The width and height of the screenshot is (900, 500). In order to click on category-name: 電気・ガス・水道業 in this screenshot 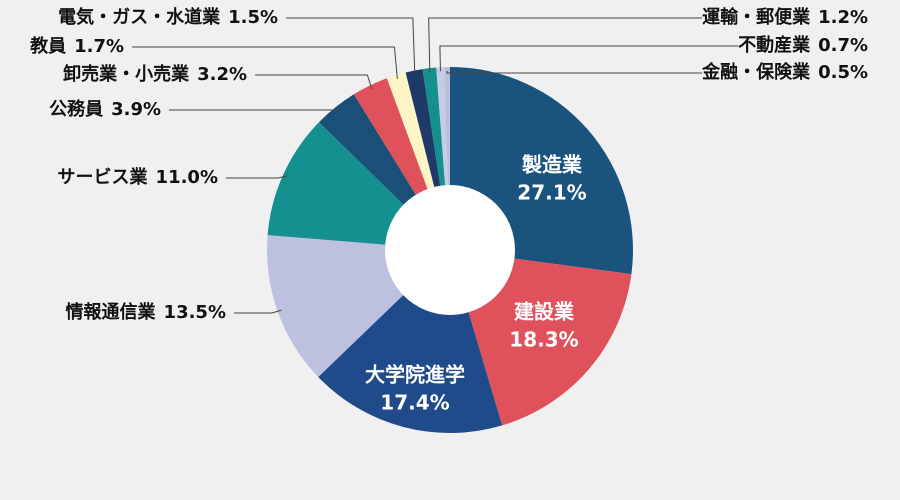, I will do `click(139, 17)`.